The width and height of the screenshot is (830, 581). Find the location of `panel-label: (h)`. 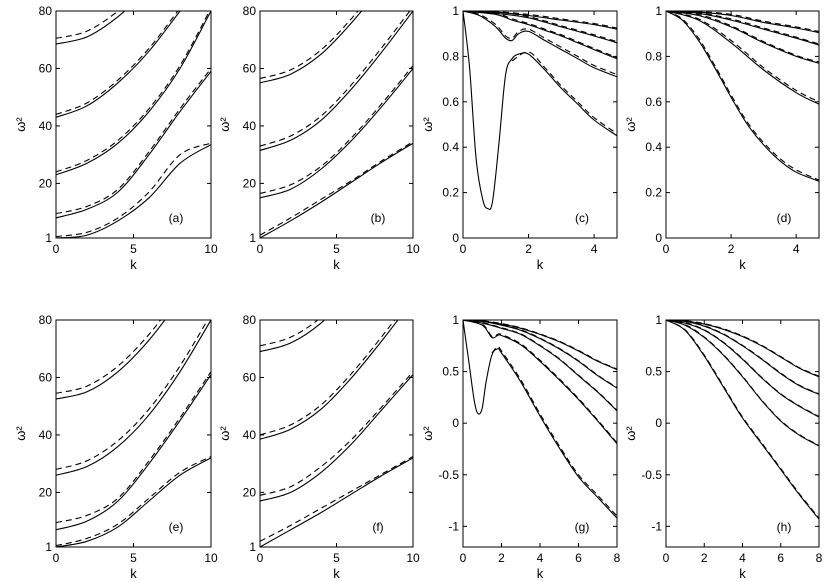

panel-label: (h) is located at coordinates (784, 527).